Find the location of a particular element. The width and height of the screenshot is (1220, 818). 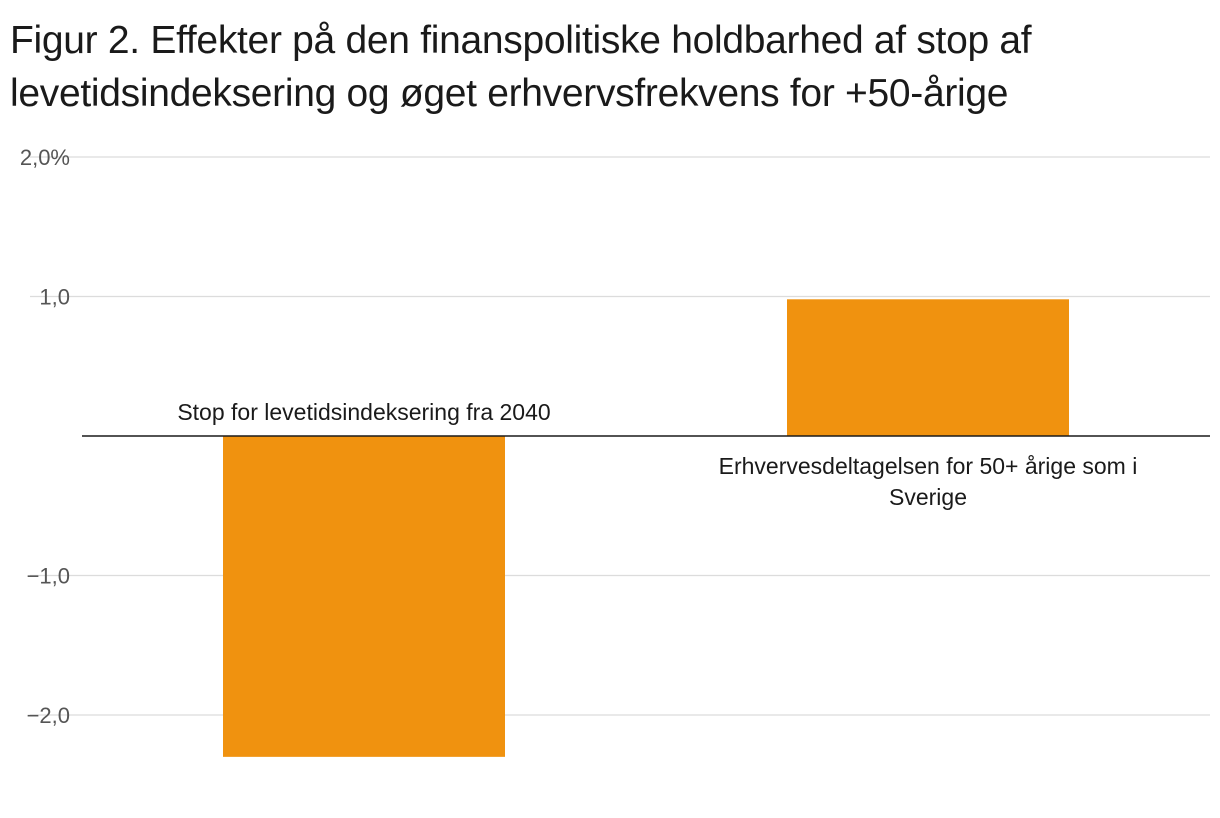

y-tick-label: 2,0% is located at coordinates (45, 157).